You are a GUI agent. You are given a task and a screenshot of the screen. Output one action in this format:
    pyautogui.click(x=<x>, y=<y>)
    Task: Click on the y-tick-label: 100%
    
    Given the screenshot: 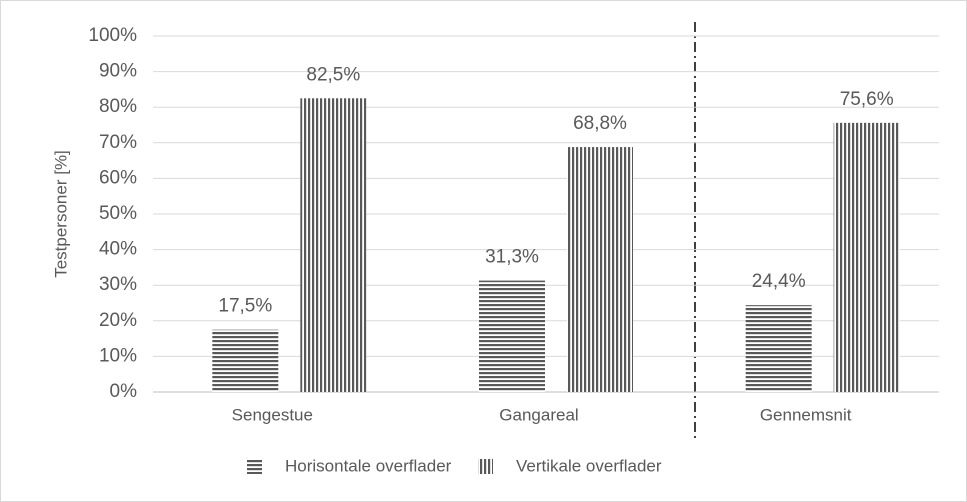 What is the action you would take?
    pyautogui.click(x=112, y=35)
    